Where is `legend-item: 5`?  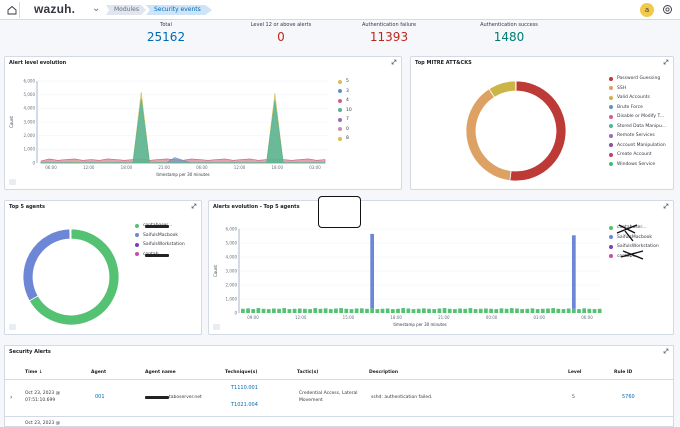 legend-item: 5 is located at coordinates (345, 82).